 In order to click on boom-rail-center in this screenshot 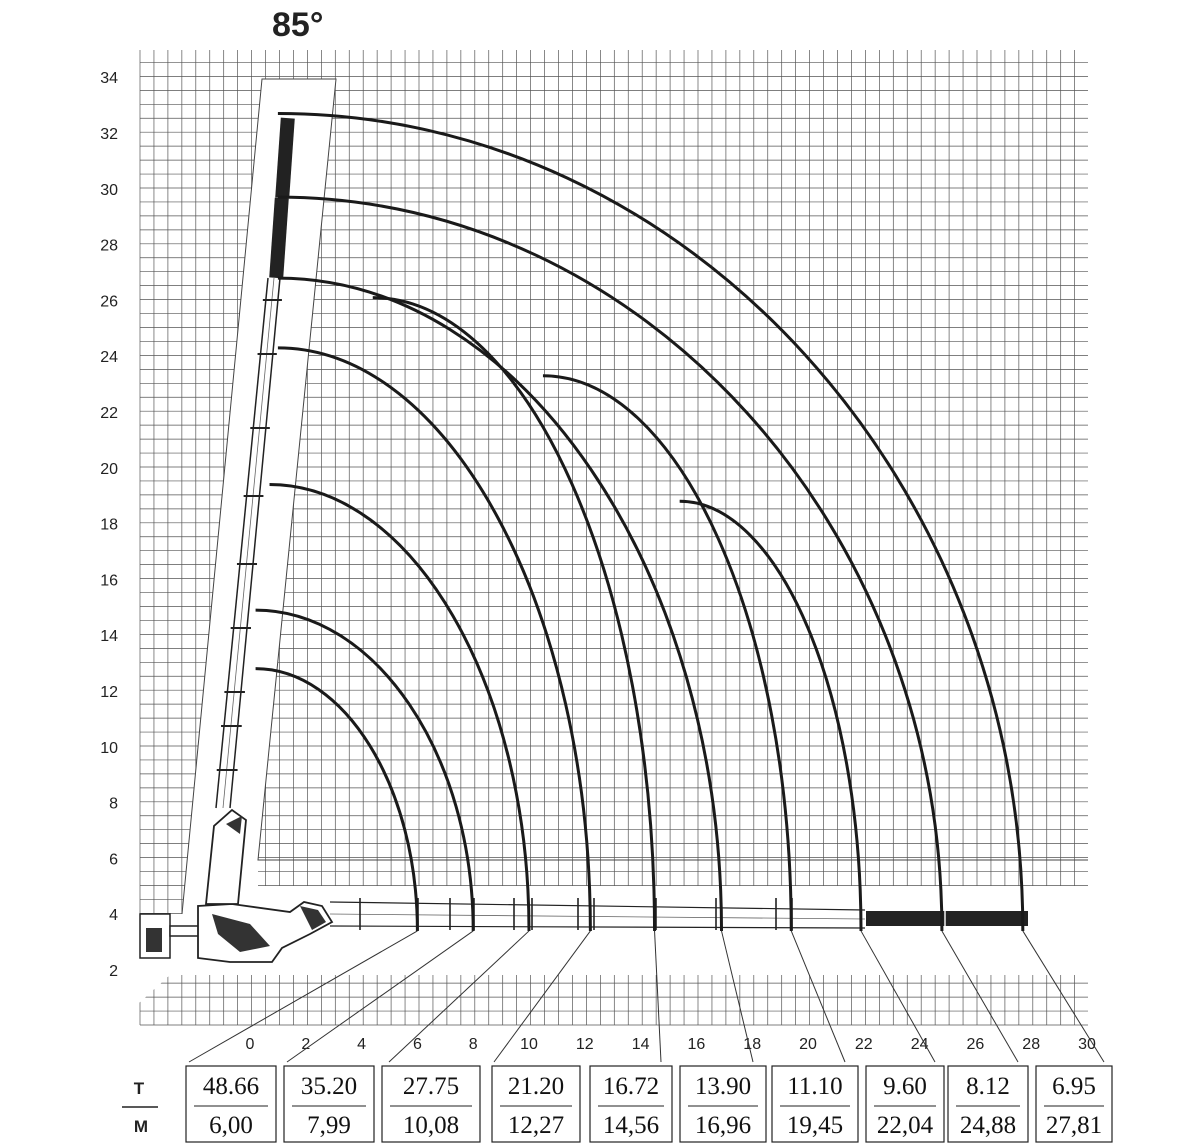, I will do `click(248, 543)`.